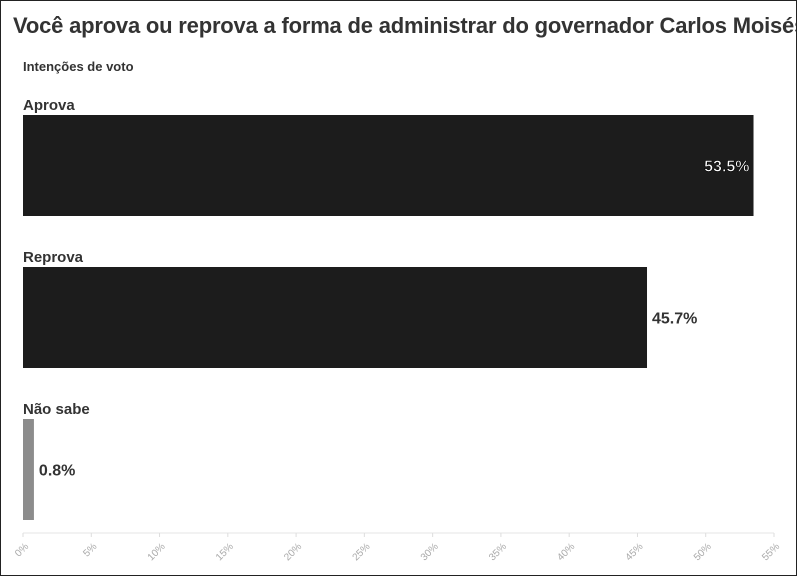  What do you see at coordinates (90, 550) in the screenshot?
I see `x-tick-label: 5%` at bounding box center [90, 550].